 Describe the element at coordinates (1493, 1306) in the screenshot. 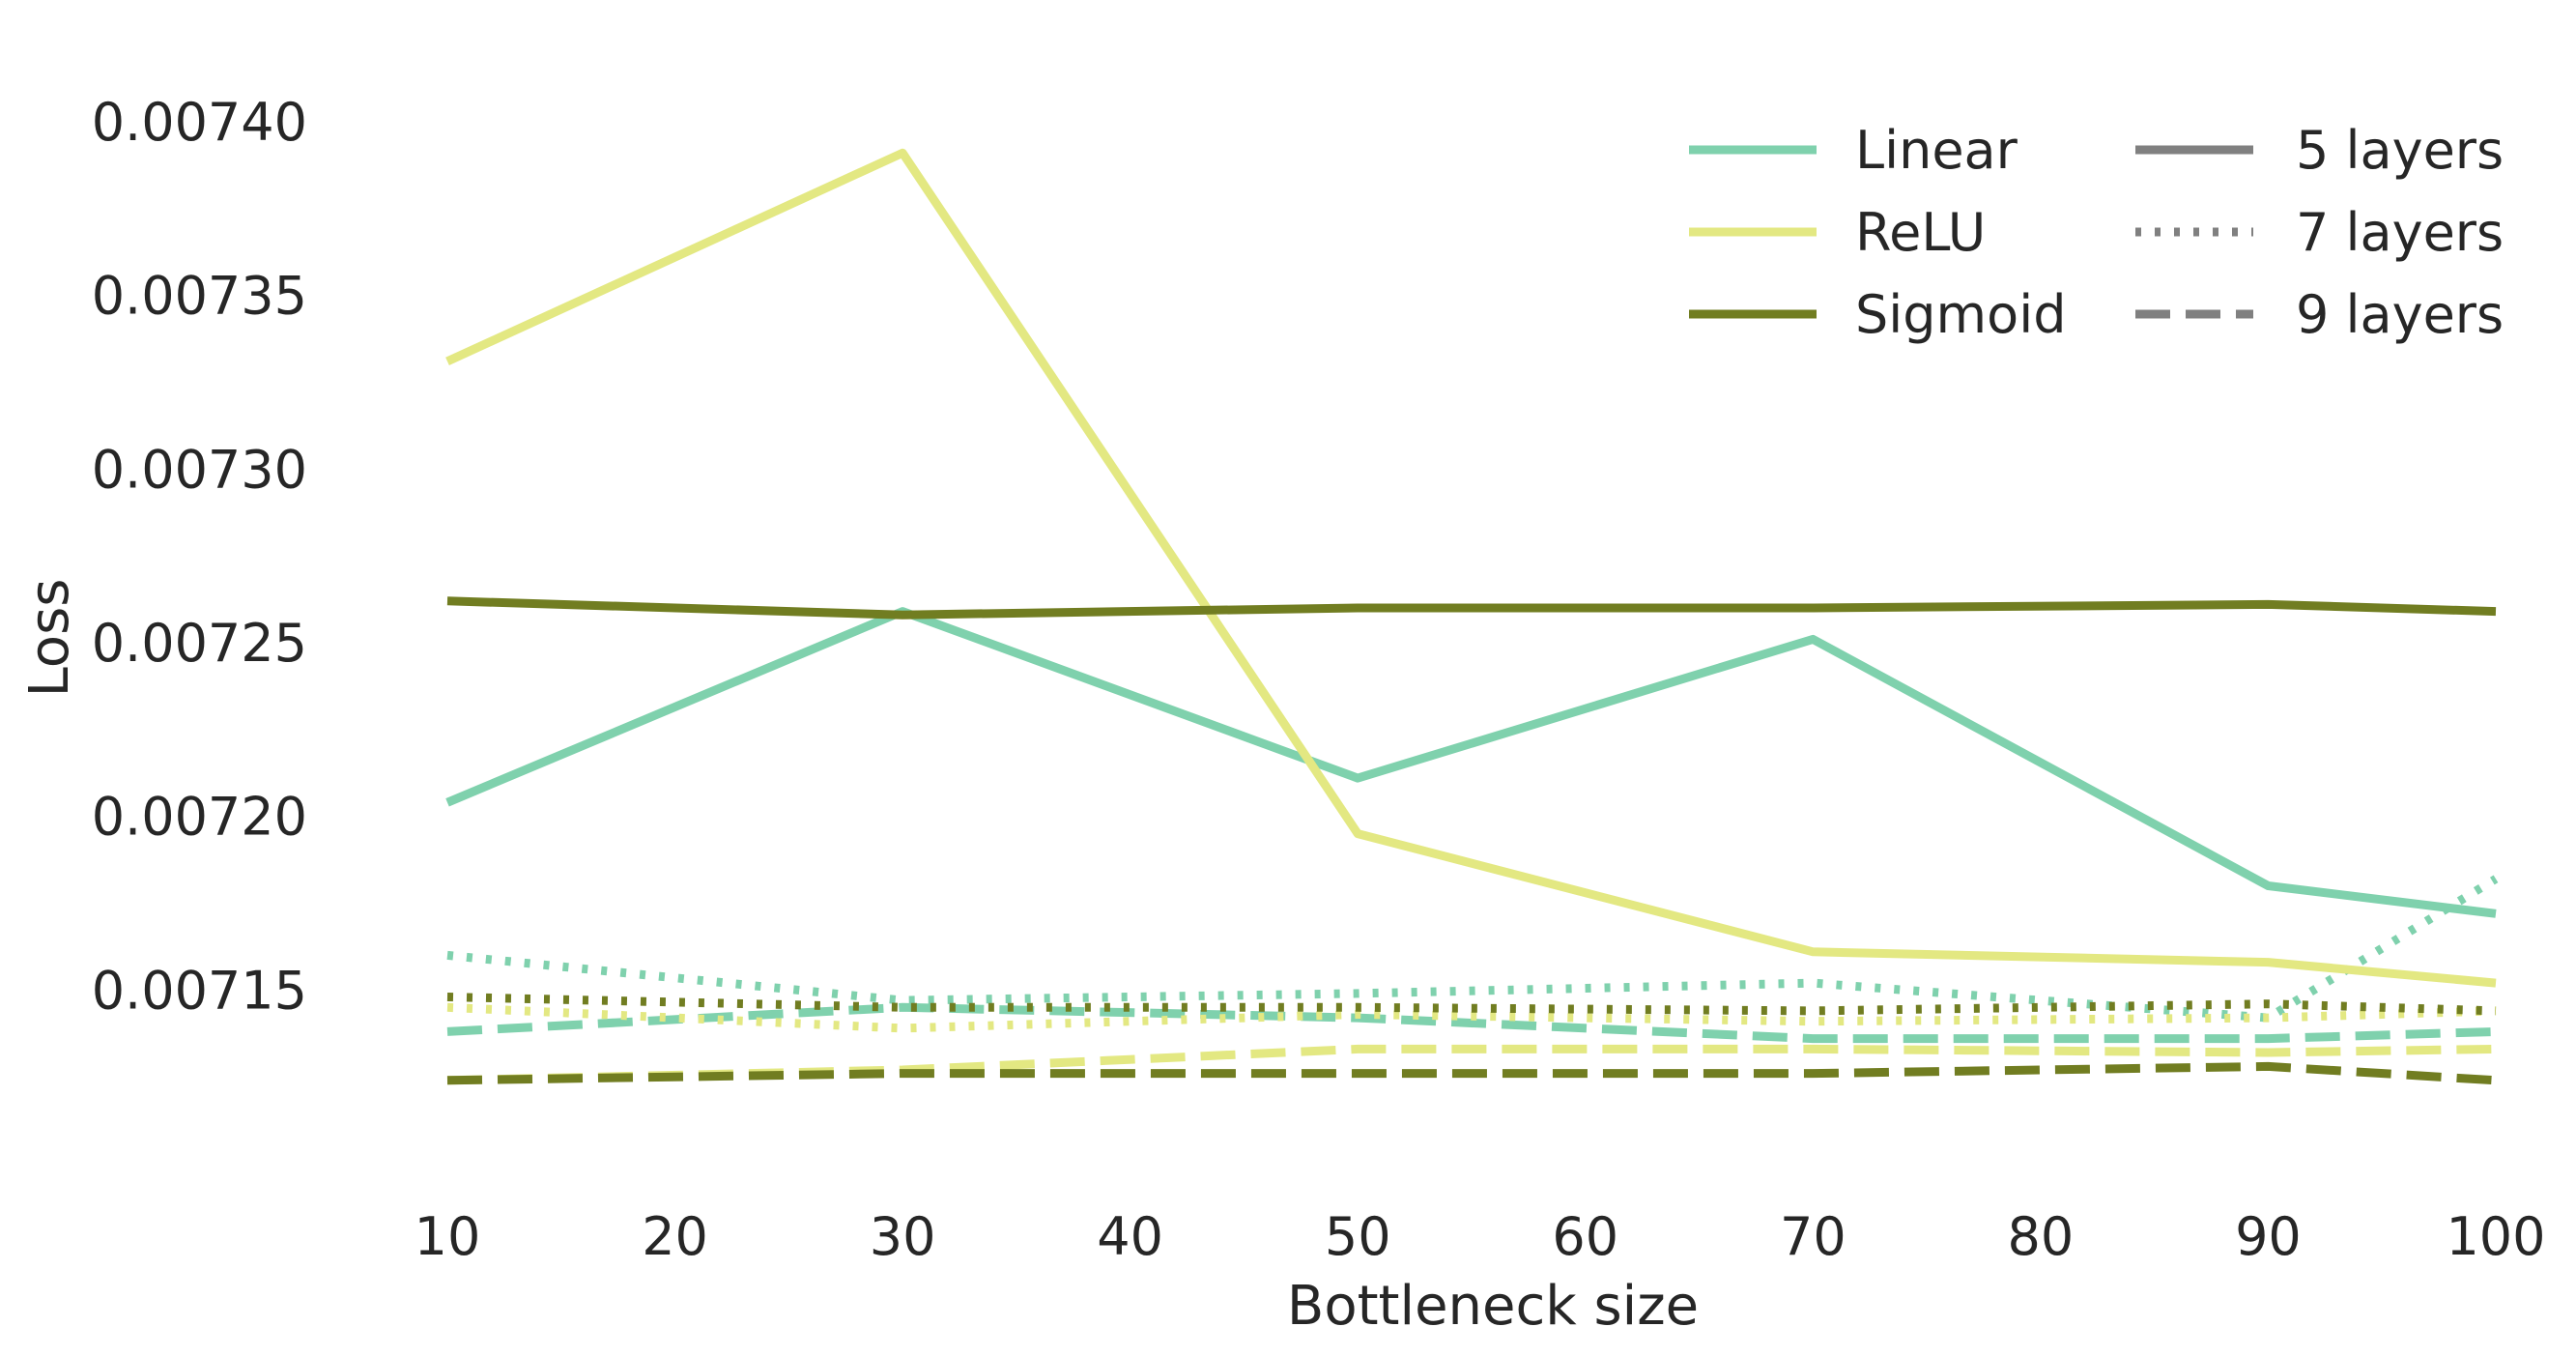

I see `x-axis-label: Bottleneck size` at that location.